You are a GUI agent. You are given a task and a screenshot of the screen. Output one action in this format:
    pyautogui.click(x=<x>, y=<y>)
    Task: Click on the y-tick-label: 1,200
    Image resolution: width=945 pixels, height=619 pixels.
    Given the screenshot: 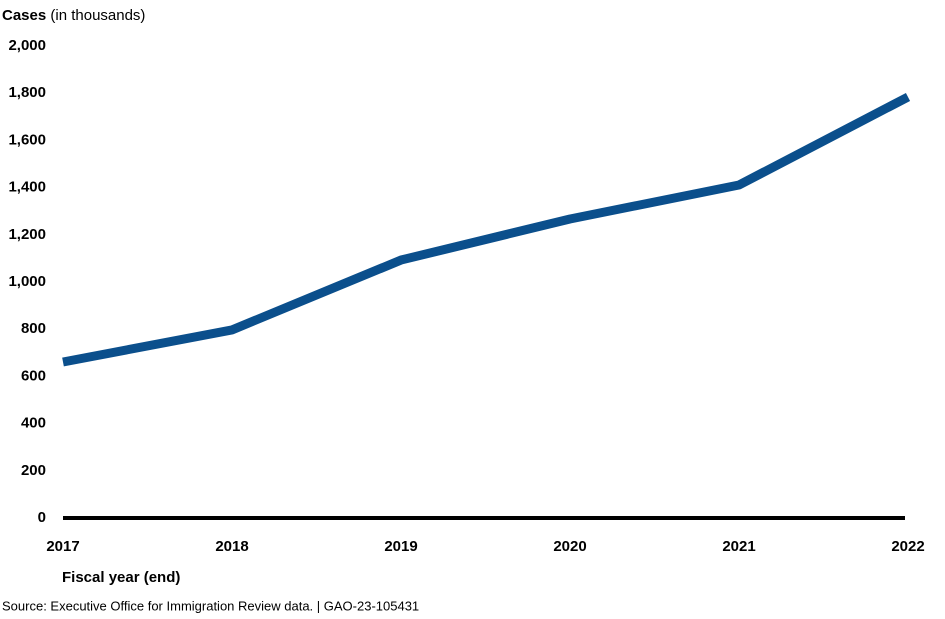 What is the action you would take?
    pyautogui.click(x=27, y=234)
    